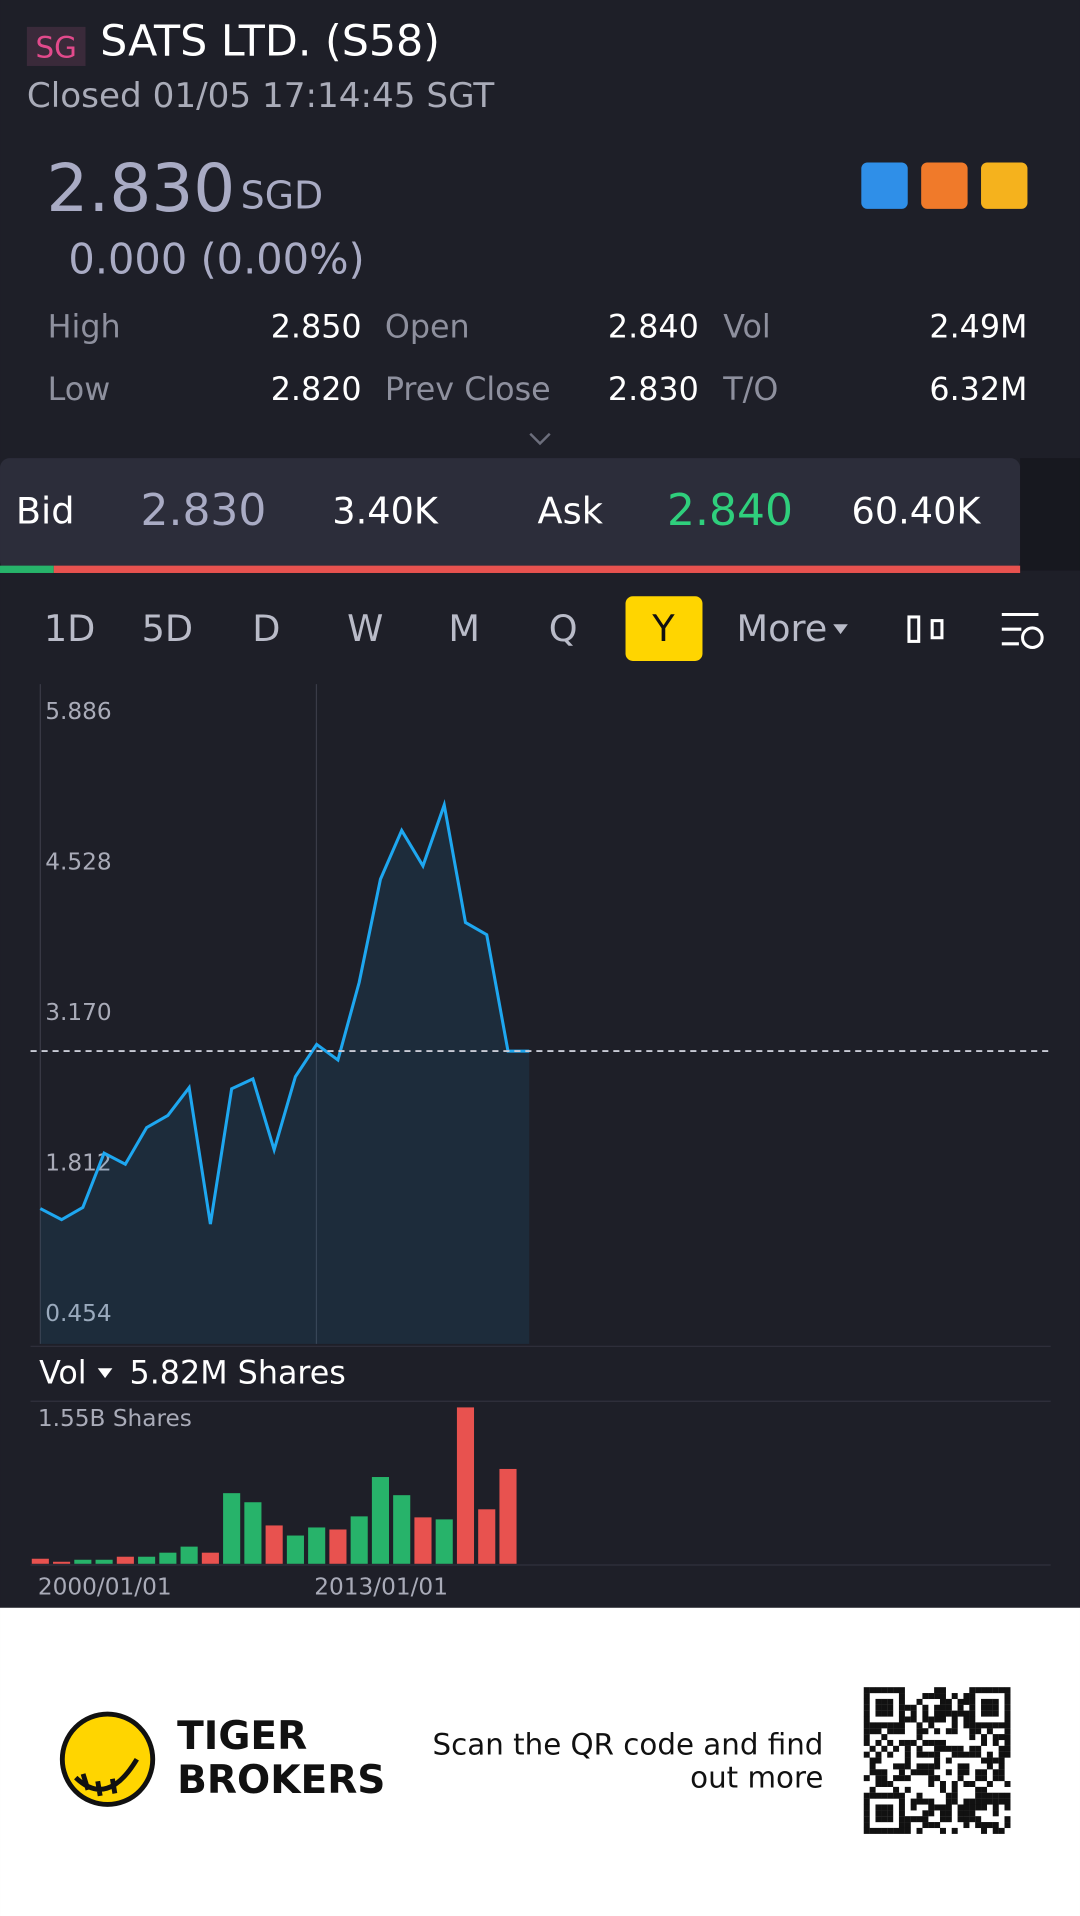  I want to click on cta: out more, so click(756, 1777).